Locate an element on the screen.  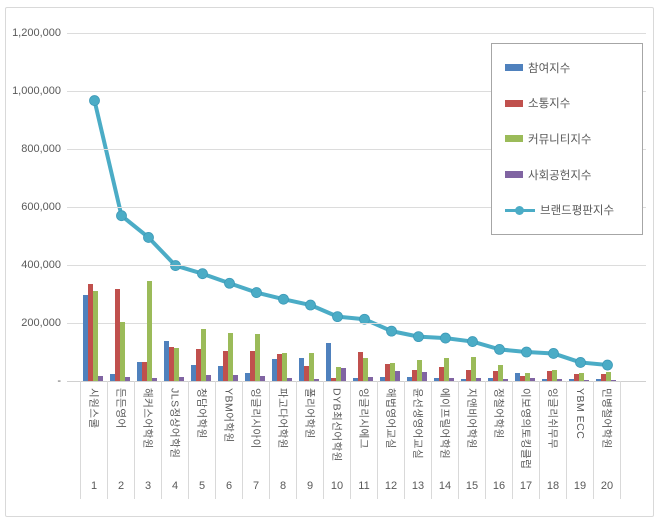
legend-item-participation: 참여지수 is located at coordinates (567, 68).